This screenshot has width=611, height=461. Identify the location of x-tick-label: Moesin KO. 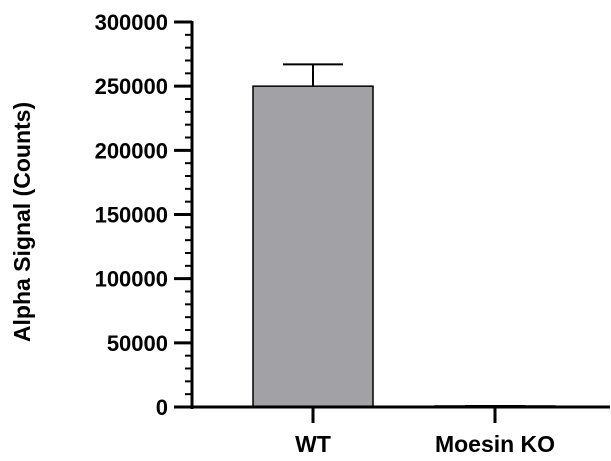
(495, 444).